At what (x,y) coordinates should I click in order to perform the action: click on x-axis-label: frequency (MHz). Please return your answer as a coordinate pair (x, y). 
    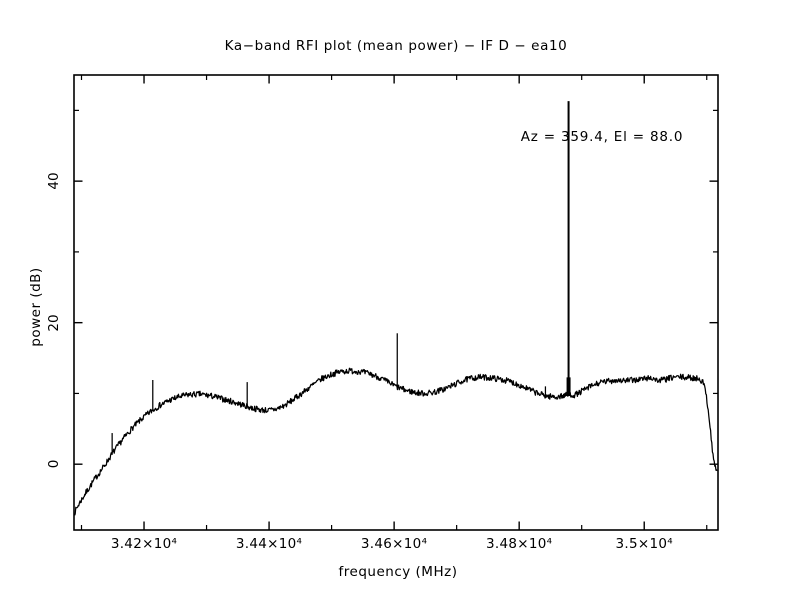
    Looking at the image, I should click on (398, 572).